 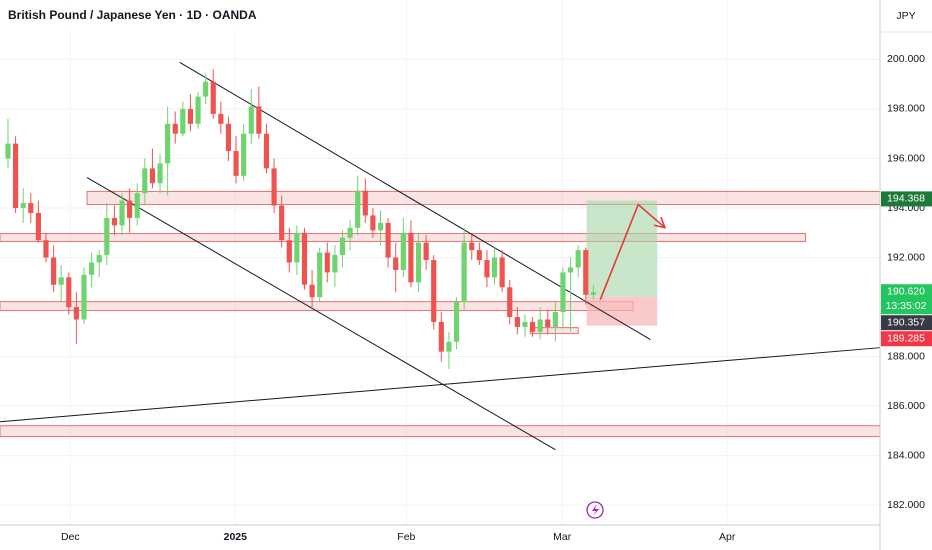 What do you see at coordinates (906, 406) in the screenshot?
I see `y-tick-label: 186.000` at bounding box center [906, 406].